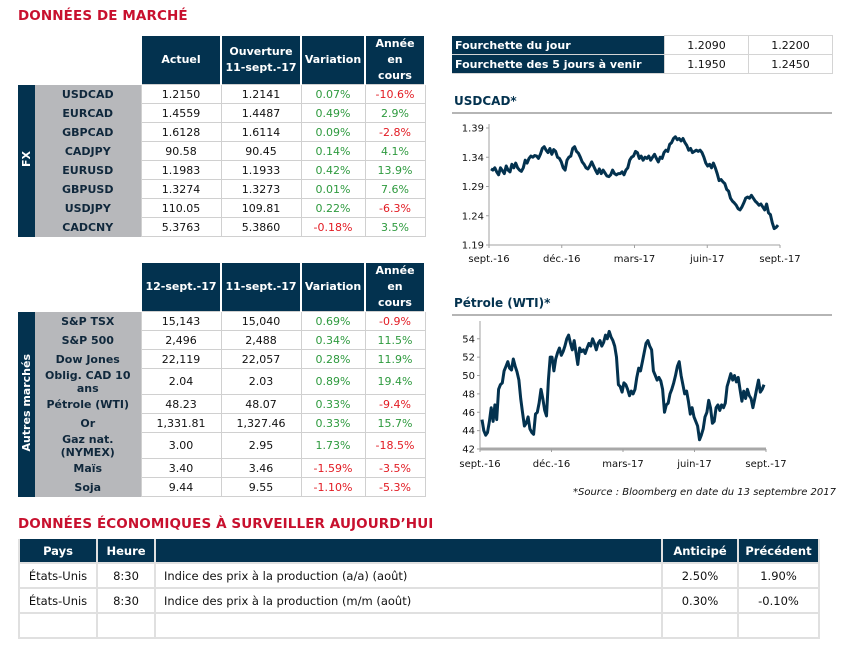 This screenshot has width=856, height=664. Describe the element at coordinates (395, 208) in the screenshot. I see `ytd-value: -6.3%` at that location.